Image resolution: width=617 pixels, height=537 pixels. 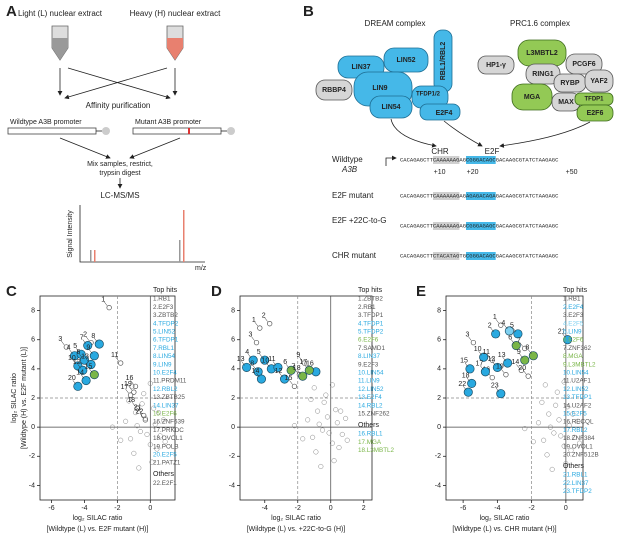 What do you see at coordinates (138, 407) in the screenshot?
I see `hit-label: 21` at bounding box center [138, 407].